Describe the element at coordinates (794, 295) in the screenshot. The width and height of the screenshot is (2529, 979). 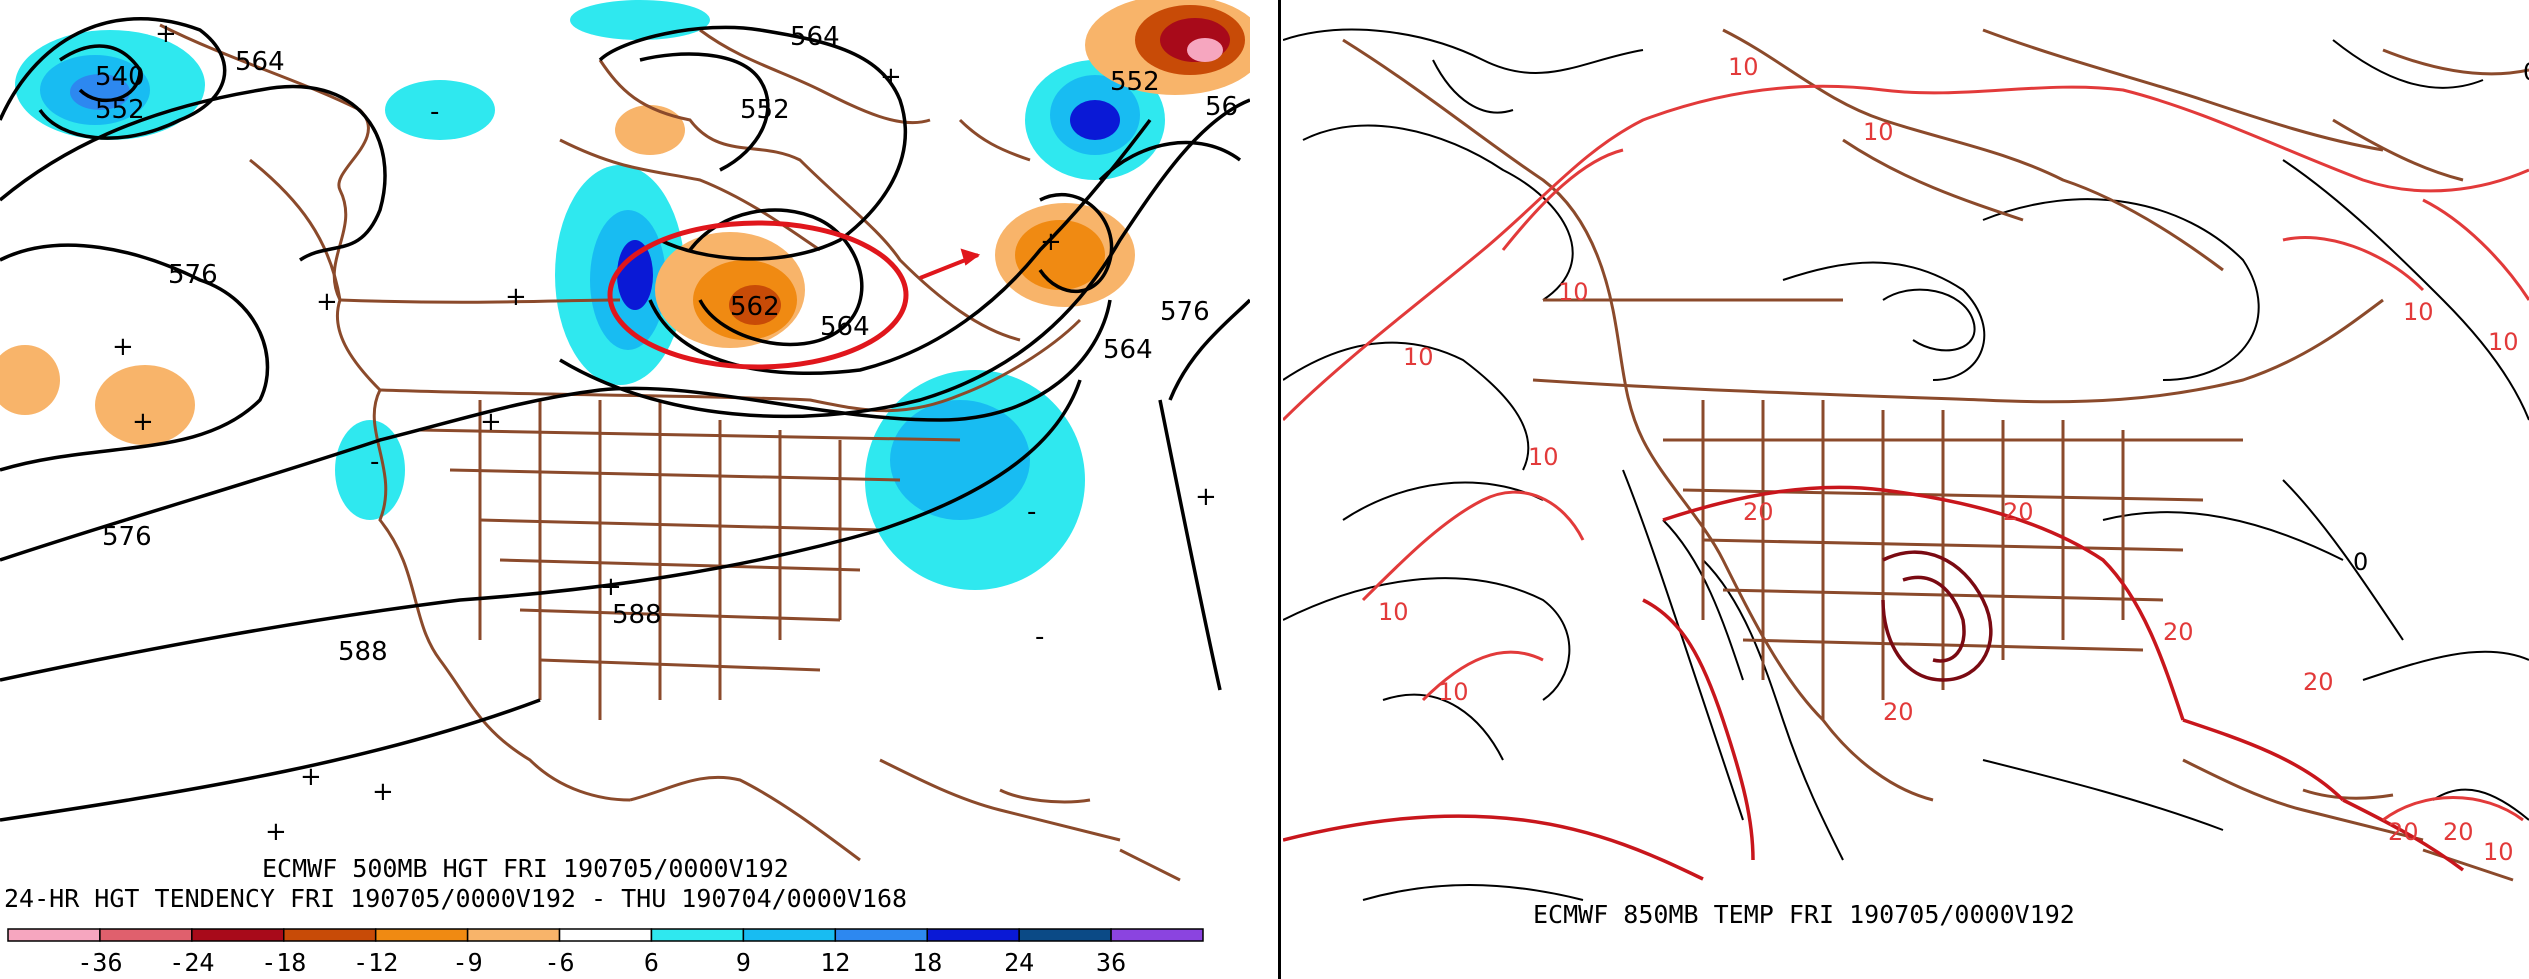
I see `highlight-ellipse` at that location.